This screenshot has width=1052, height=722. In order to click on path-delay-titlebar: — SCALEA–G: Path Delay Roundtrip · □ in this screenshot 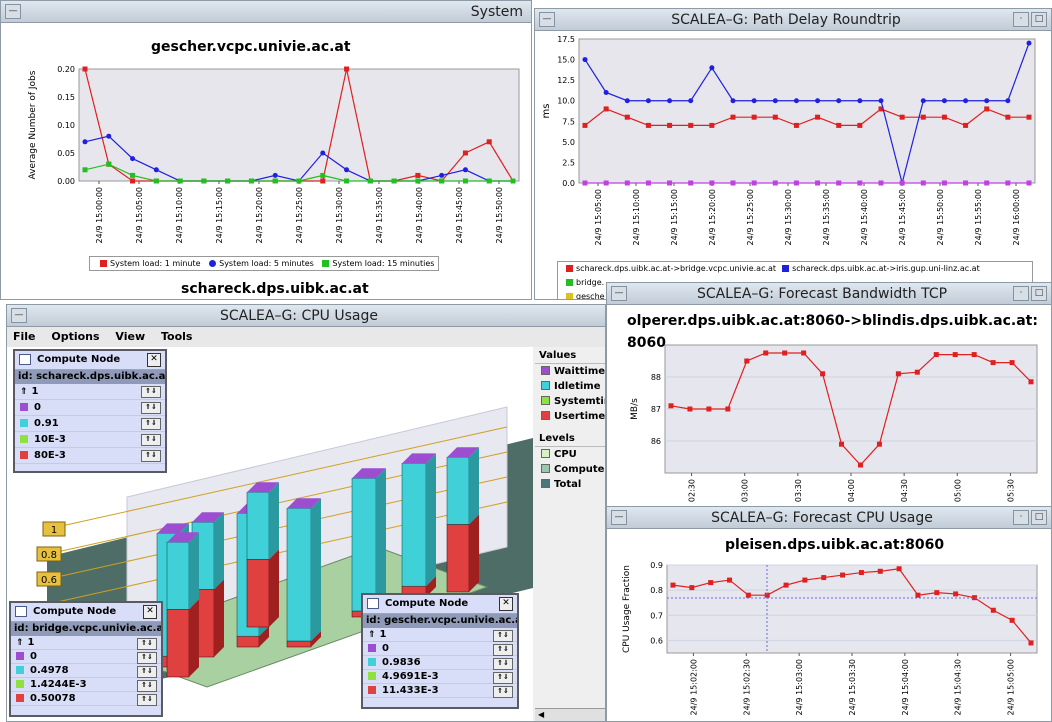, I will do `click(793, 20)`.